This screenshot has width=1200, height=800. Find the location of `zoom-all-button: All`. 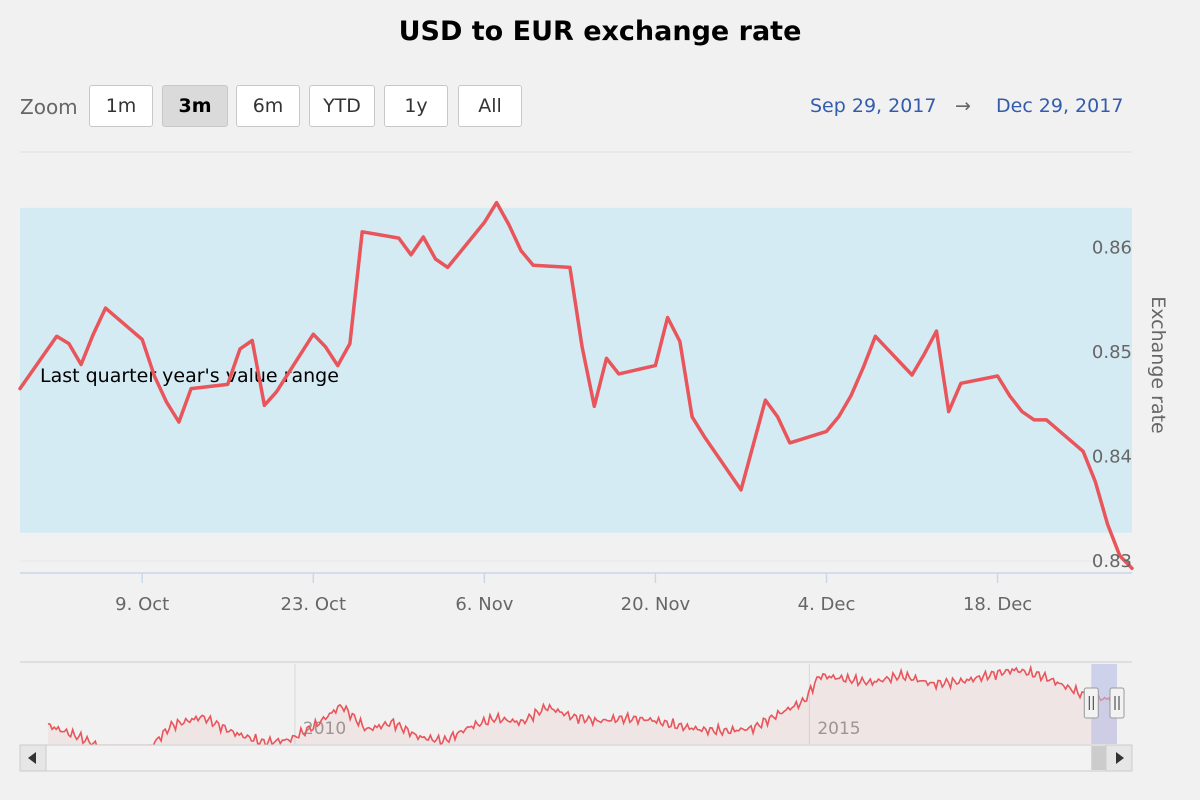

zoom-all-button: All is located at coordinates (490, 106).